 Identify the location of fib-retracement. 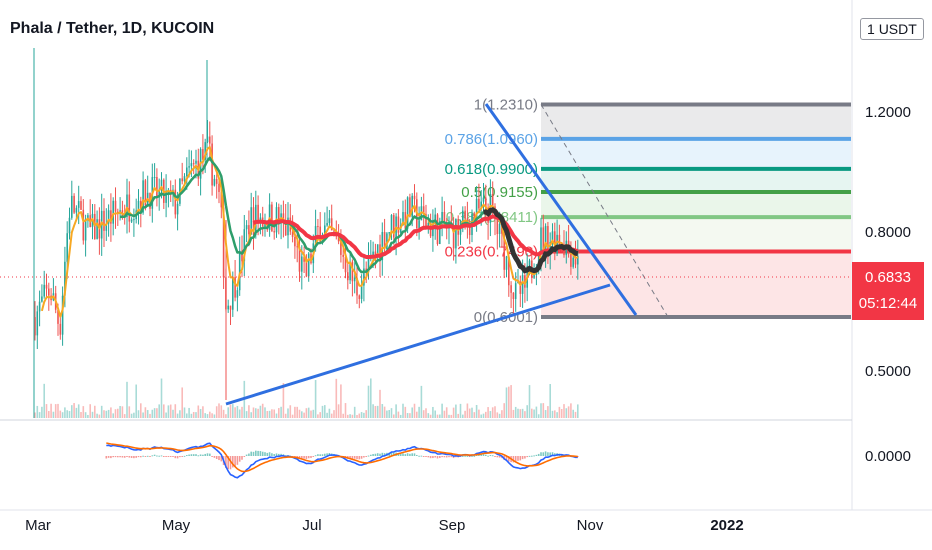
(695, 211).